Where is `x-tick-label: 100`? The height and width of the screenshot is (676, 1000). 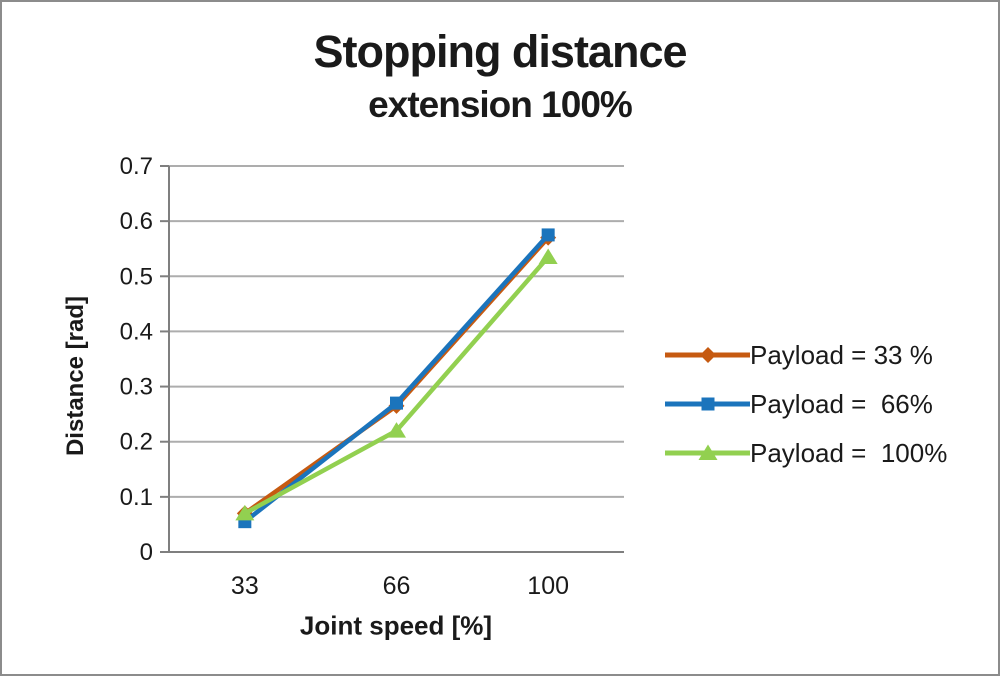
x-tick-label: 100 is located at coordinates (548, 586).